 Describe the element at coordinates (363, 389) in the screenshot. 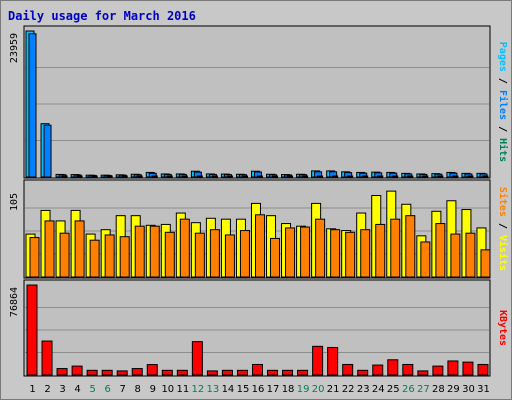

I see `x-tick-label-day-23: 23` at that location.